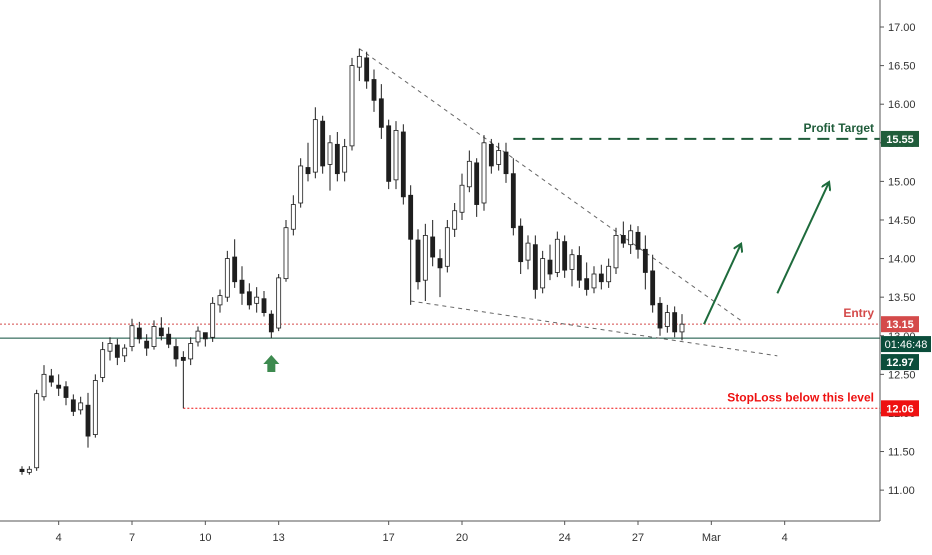  I want to click on level-label-0: Profit Target, so click(839, 128).